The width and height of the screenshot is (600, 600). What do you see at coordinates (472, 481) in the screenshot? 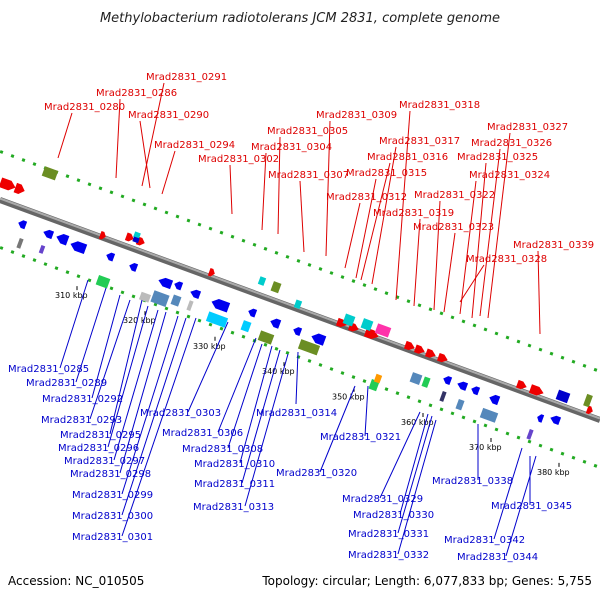
I see `bottom-gene-label: Mrad2831_0338` at bounding box center [472, 481].